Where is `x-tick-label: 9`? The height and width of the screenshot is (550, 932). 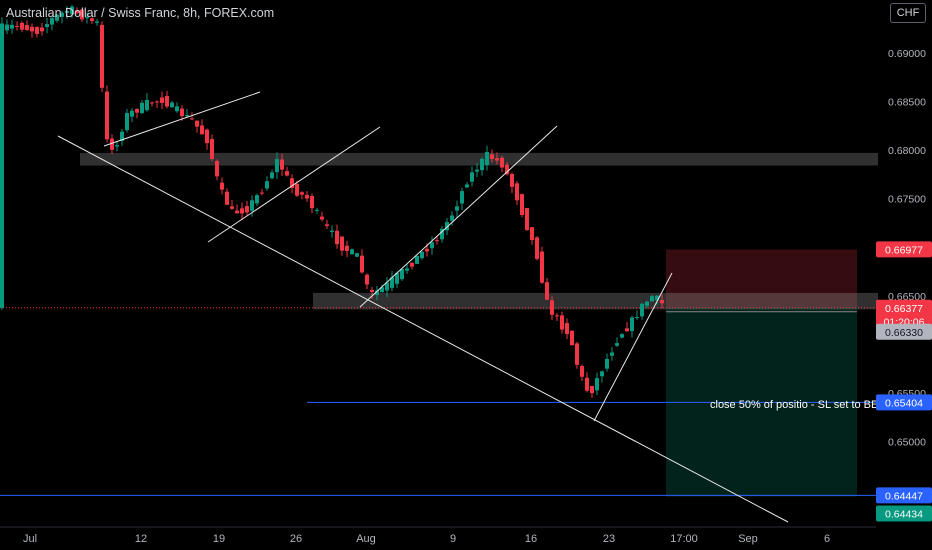 x-tick-label: 9 is located at coordinates (453, 539).